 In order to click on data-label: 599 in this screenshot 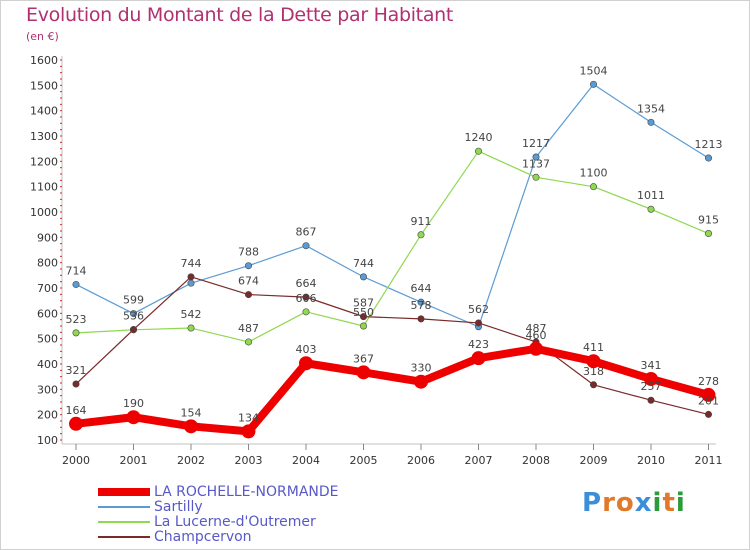, I will do `click(133, 300)`.